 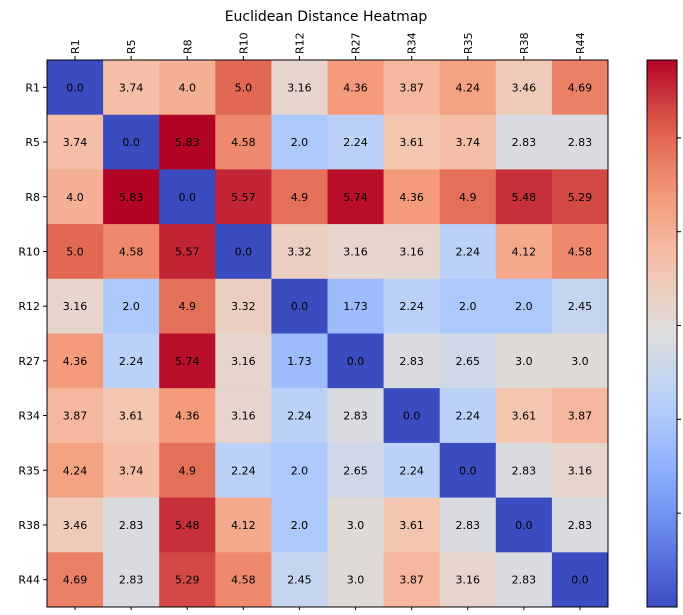 I want to click on x-tick-label: R34, so click(x=412, y=43).